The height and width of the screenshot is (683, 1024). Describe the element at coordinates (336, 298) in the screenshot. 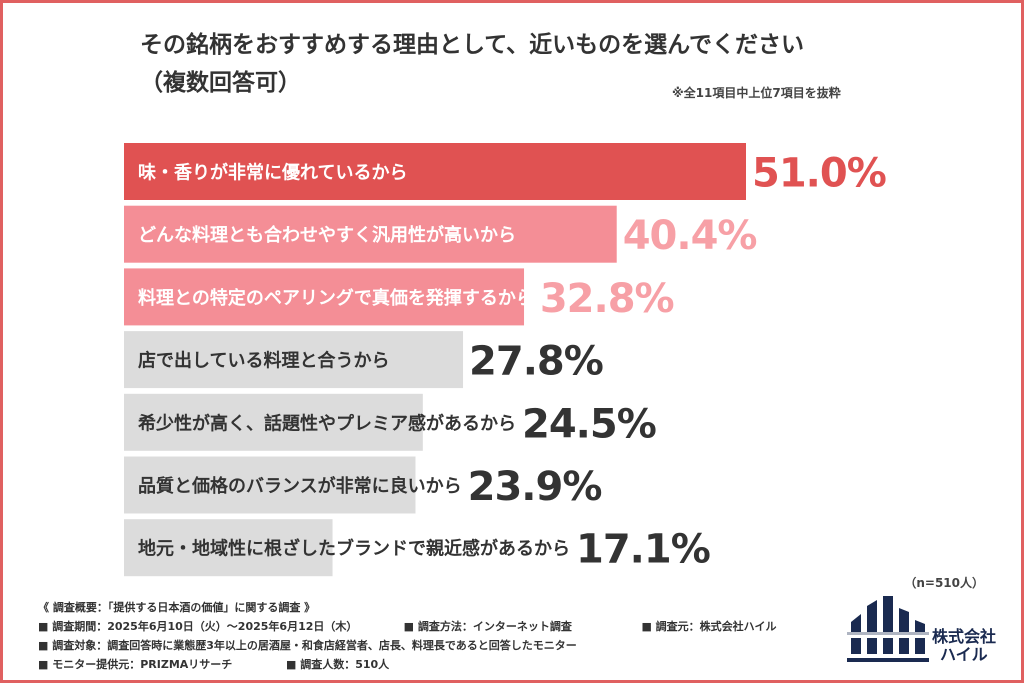

I see `bar-label-3: 料理との特定のペアリングで真価を発揮するから` at that location.